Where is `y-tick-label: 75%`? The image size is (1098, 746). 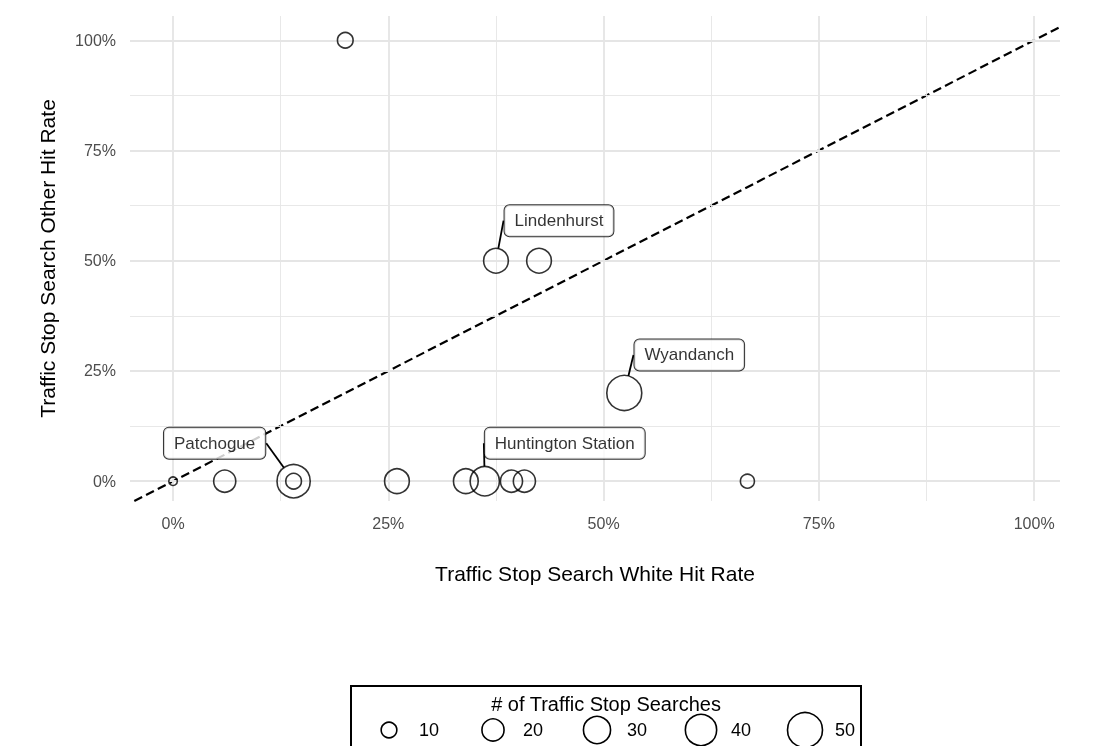 y-tick-label: 75% is located at coordinates (99, 150).